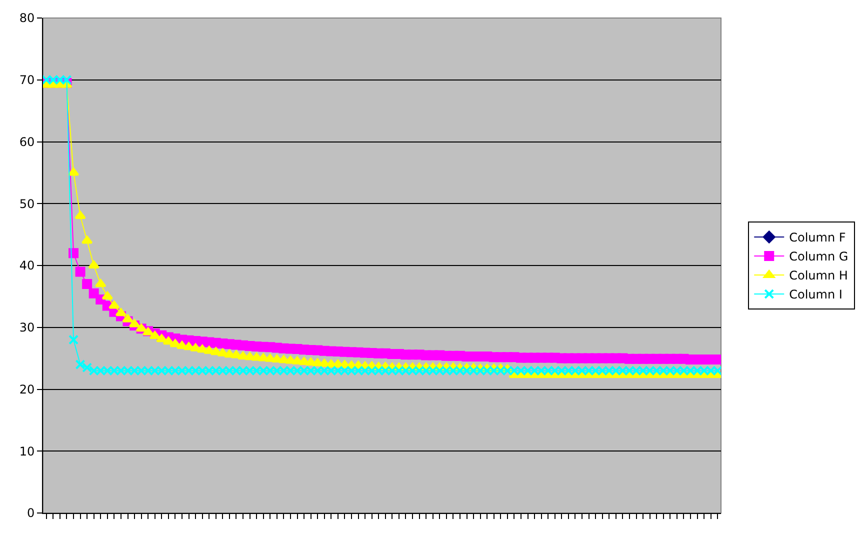 The height and width of the screenshot is (548, 867). I want to click on legend-label: Column G, so click(818, 257).